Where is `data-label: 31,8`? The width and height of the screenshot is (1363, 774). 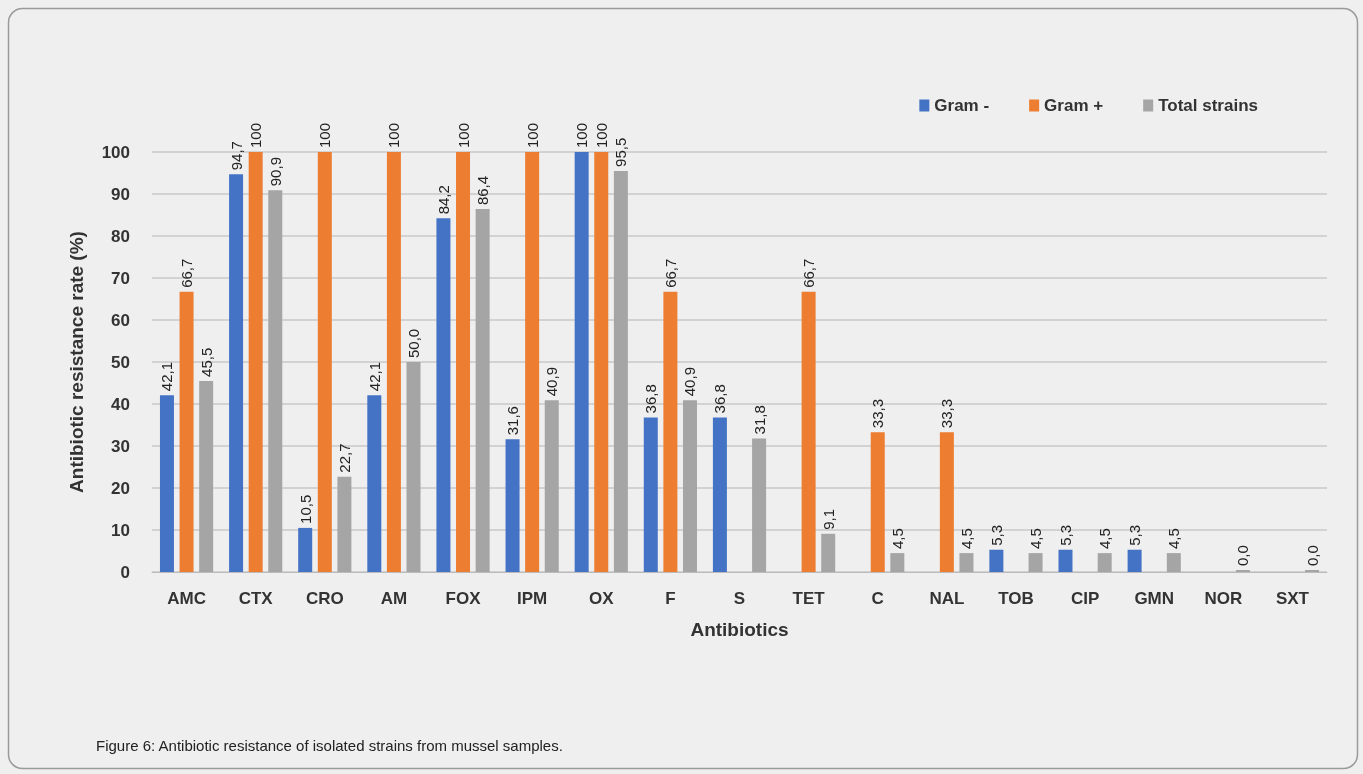
data-label: 31,8 is located at coordinates (759, 420).